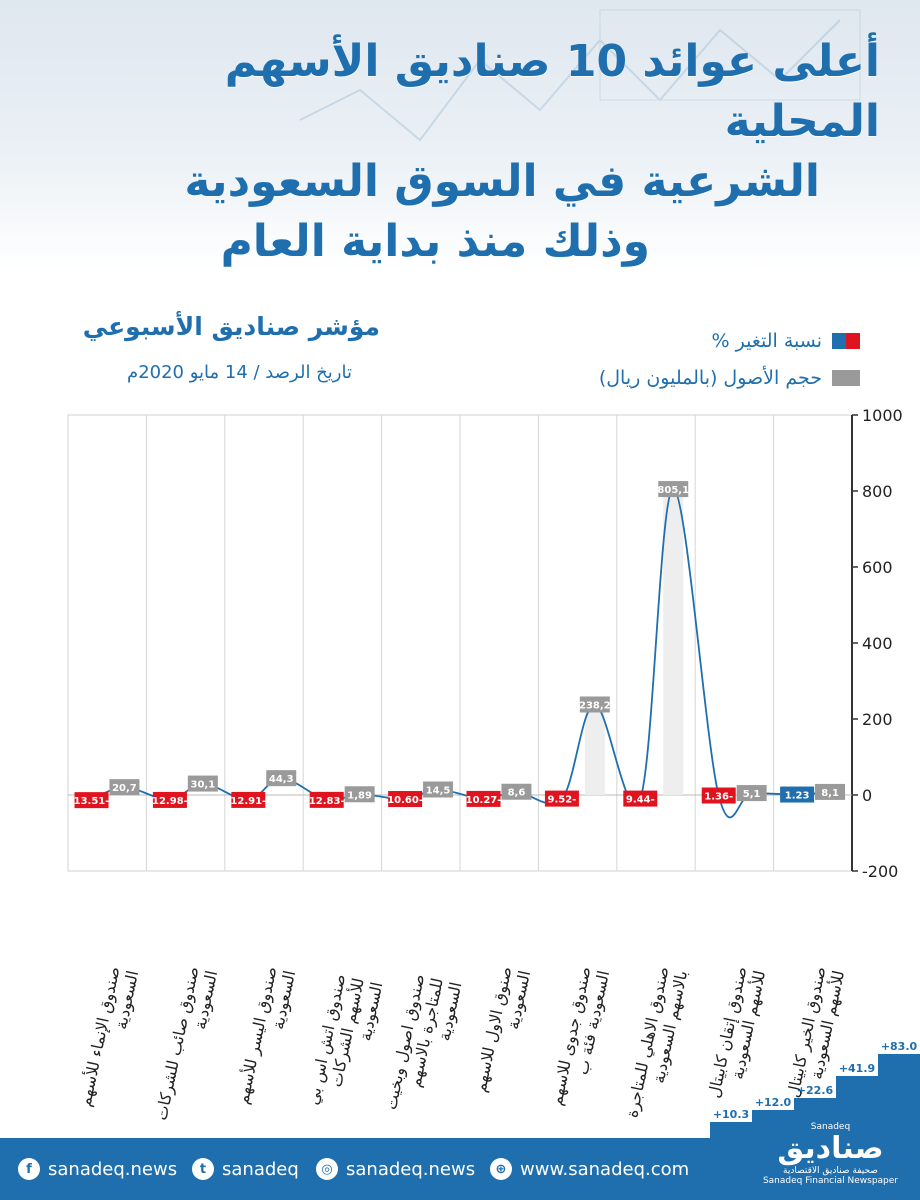  I want to click on y-tick-label: 1000, so click(882, 415).